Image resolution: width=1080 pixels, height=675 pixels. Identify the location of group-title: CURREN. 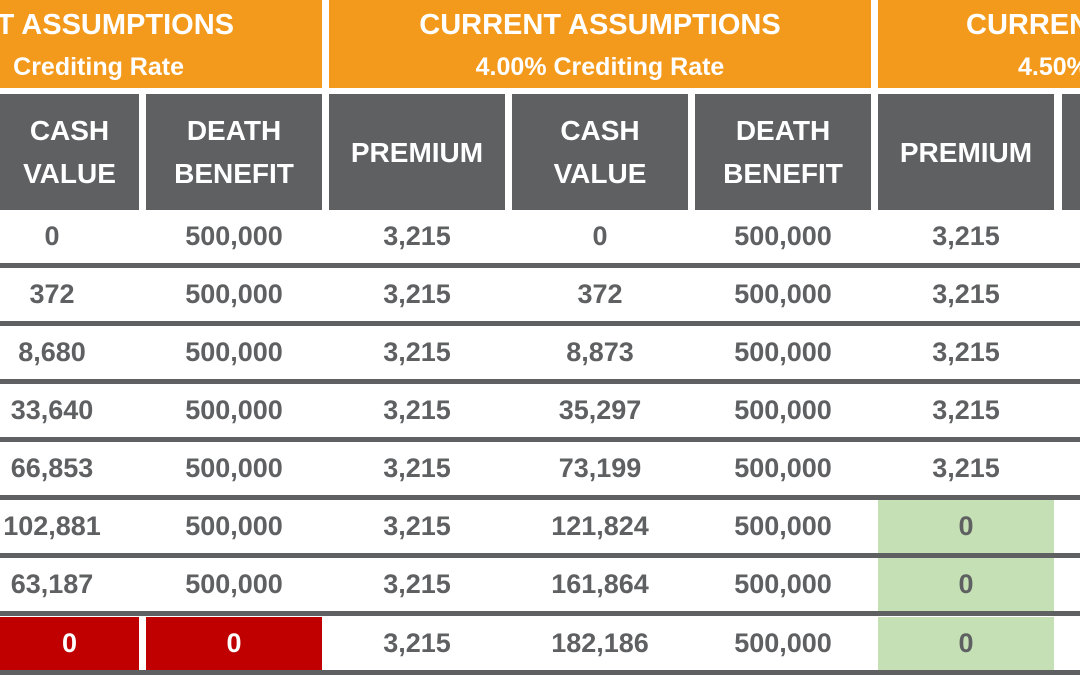
(1023, 25).